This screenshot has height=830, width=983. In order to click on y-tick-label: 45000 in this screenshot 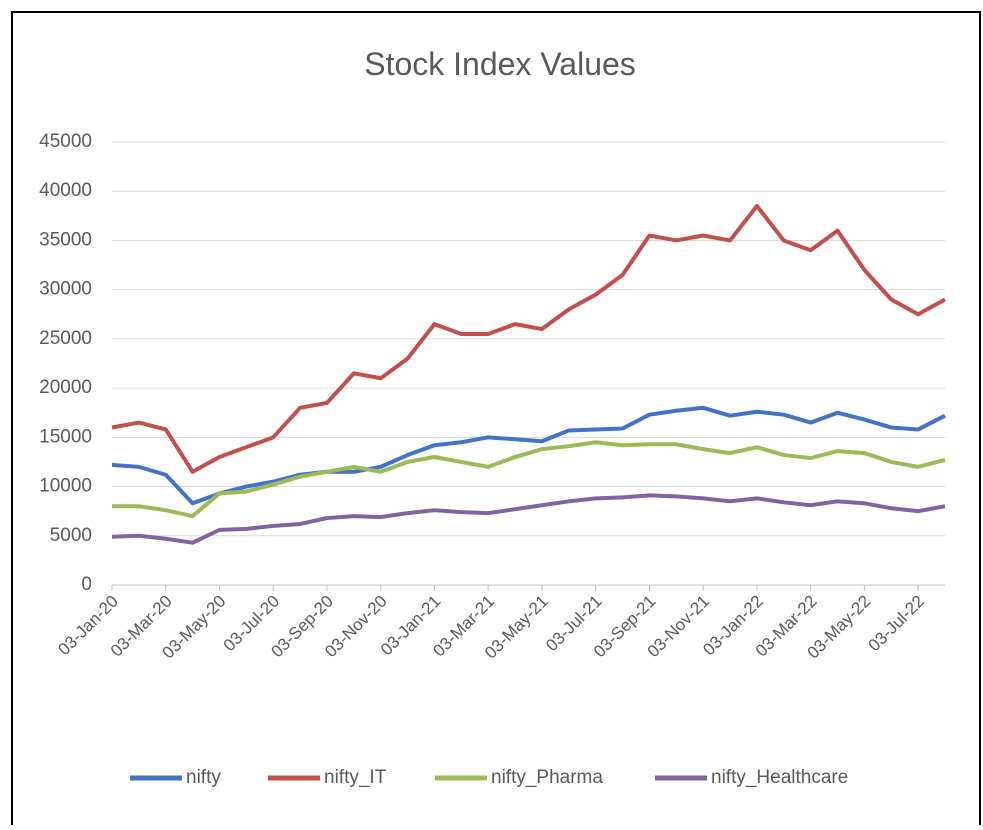, I will do `click(65, 141)`.